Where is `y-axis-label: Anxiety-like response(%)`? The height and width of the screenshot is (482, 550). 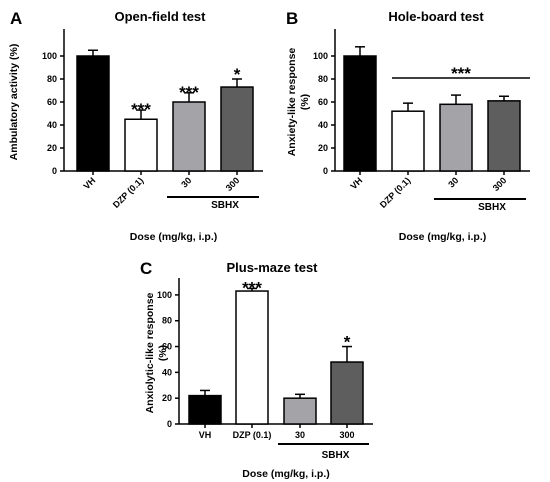 y-axis-label: Anxiety-like response(%) is located at coordinates (298, 102).